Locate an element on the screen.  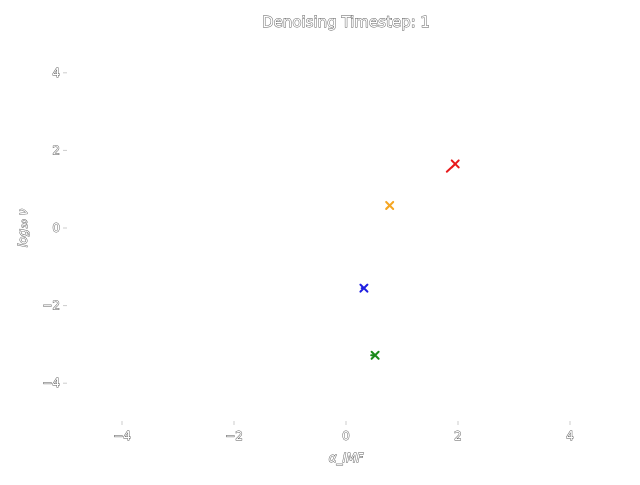
x-tick-label: 2 is located at coordinates (458, 436).